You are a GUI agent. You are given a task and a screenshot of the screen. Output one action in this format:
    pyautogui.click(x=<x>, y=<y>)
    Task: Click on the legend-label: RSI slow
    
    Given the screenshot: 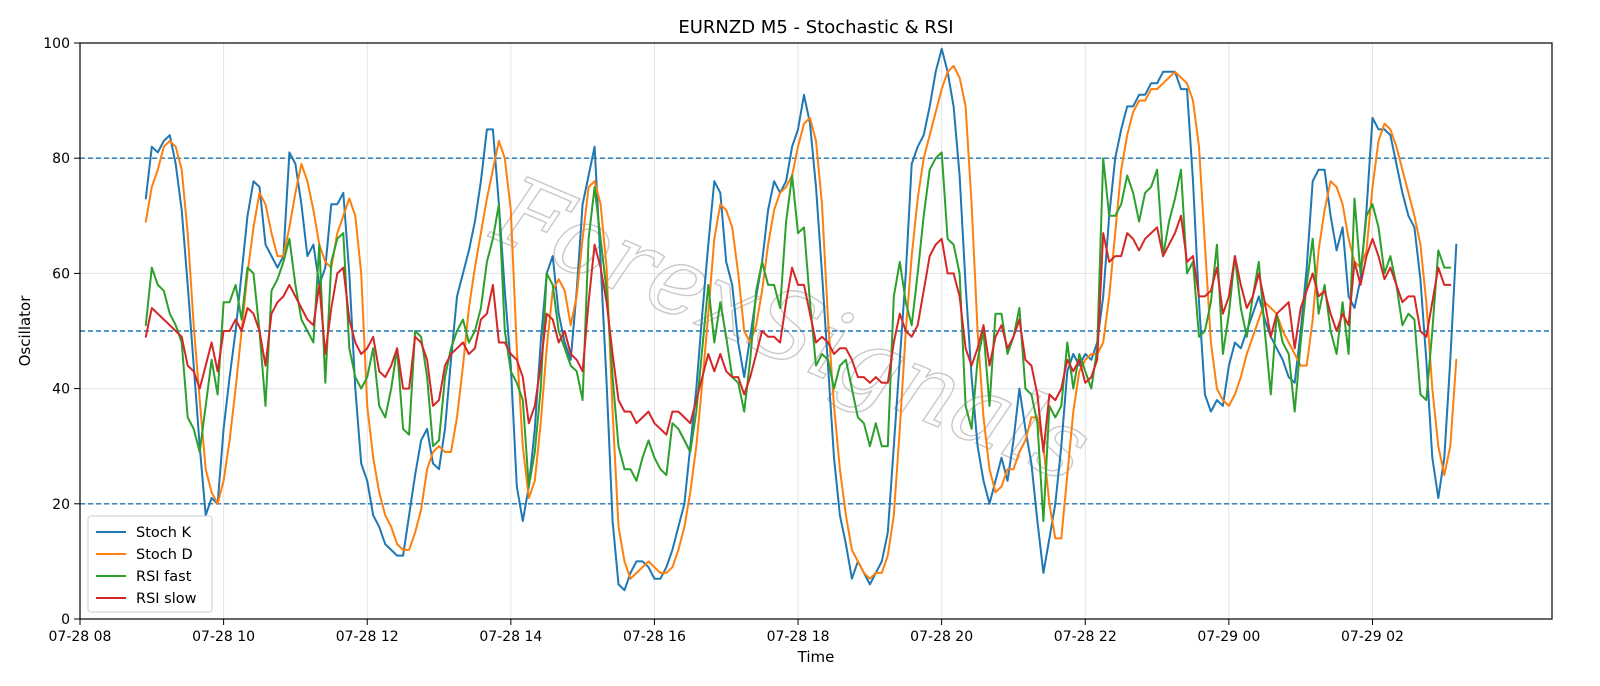 What is the action you would take?
    pyautogui.click(x=166, y=599)
    